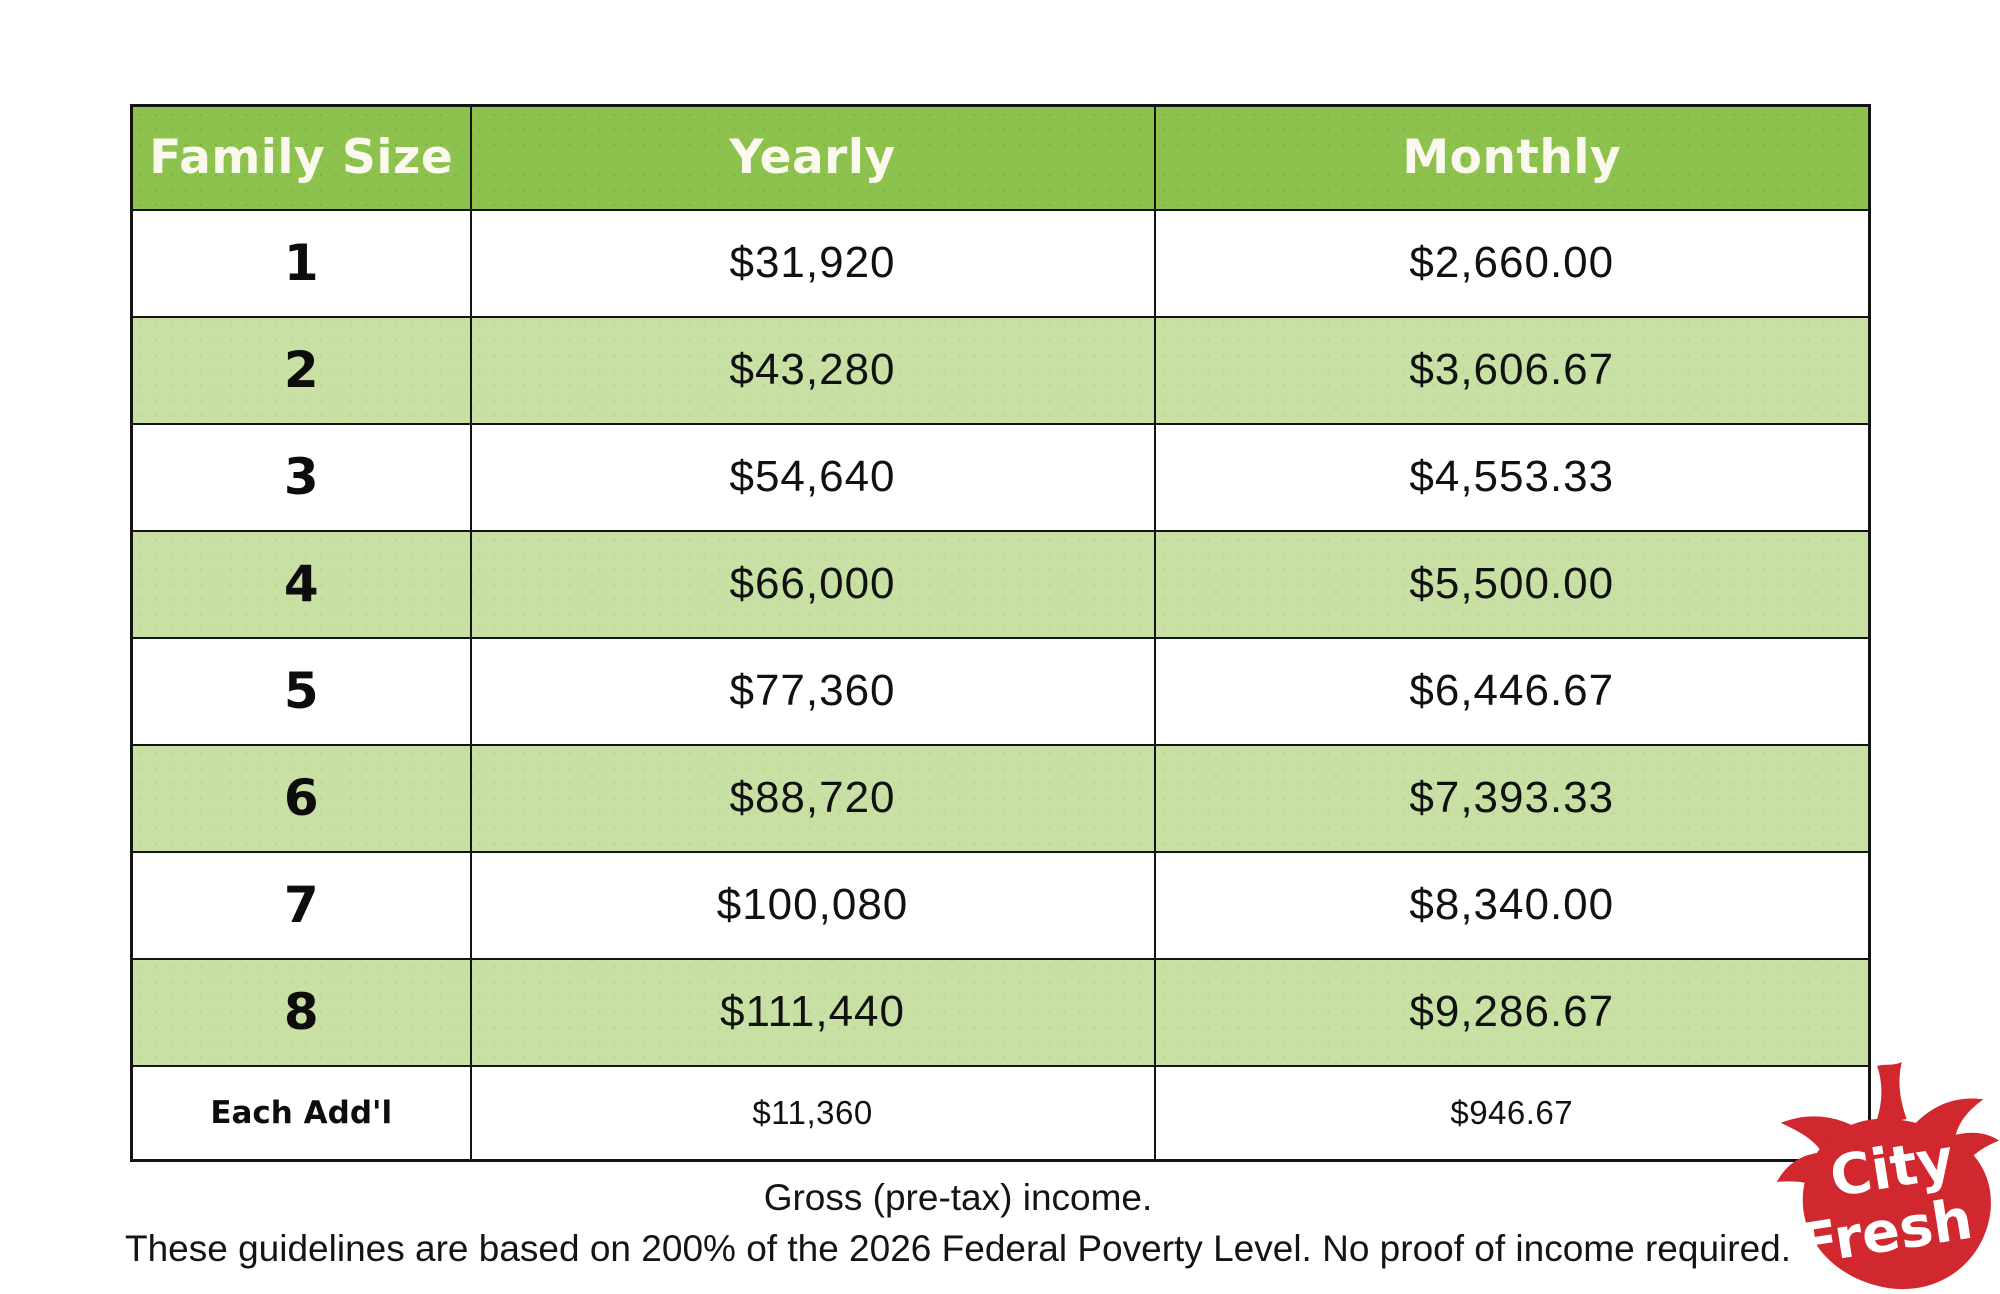 The image size is (2000, 1294). I want to click on table-row: 3 $54,640 $4,553.33, so click(1000, 477).